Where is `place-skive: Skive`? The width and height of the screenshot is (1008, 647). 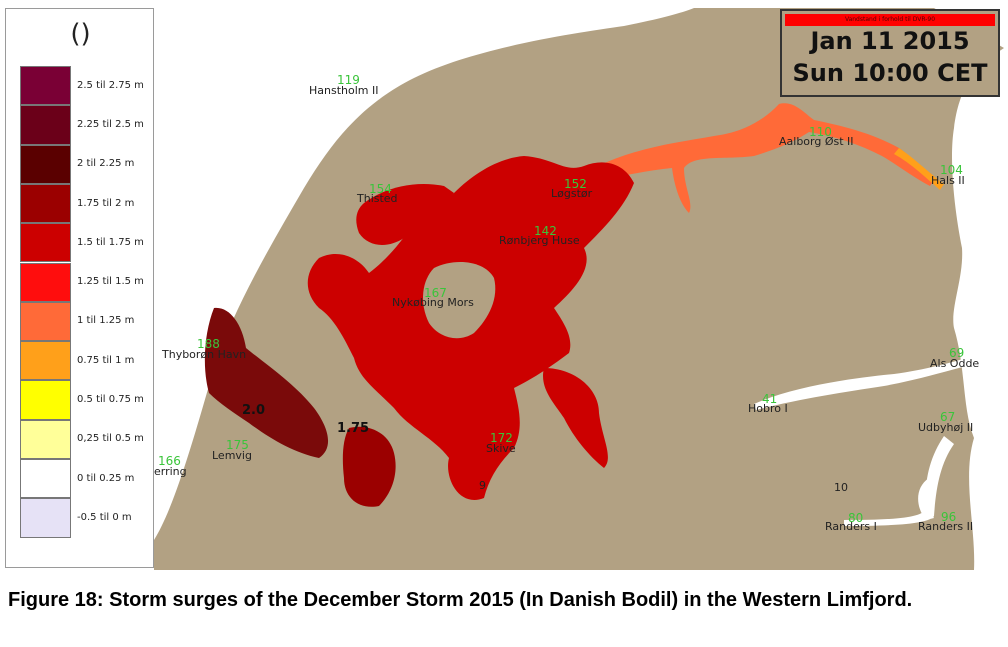 place-skive: Skive is located at coordinates (501, 448).